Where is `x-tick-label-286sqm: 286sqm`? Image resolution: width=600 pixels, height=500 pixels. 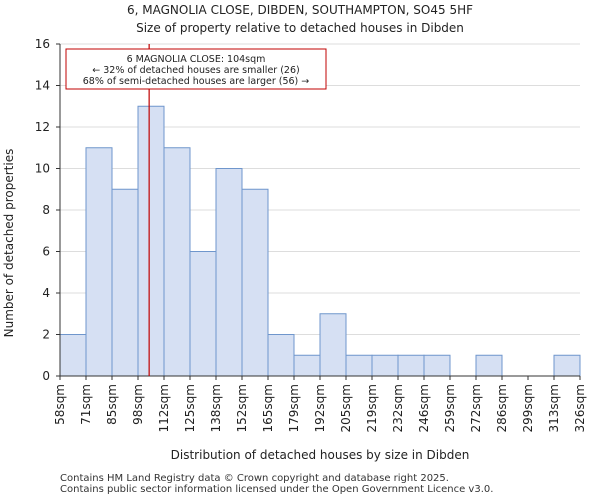 x-tick-label-286sqm: 286sqm is located at coordinates (502, 408).